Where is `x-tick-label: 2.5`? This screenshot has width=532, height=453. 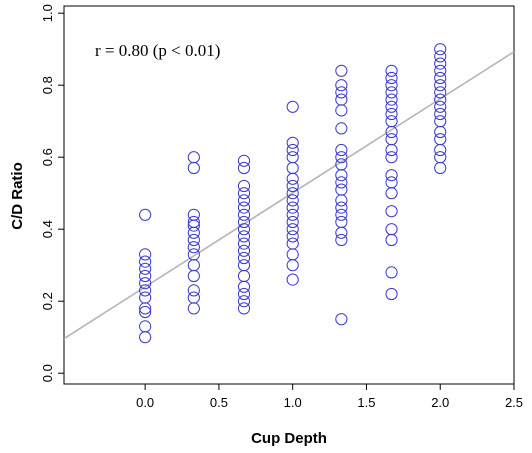 x-tick-label: 2.5 is located at coordinates (514, 402).